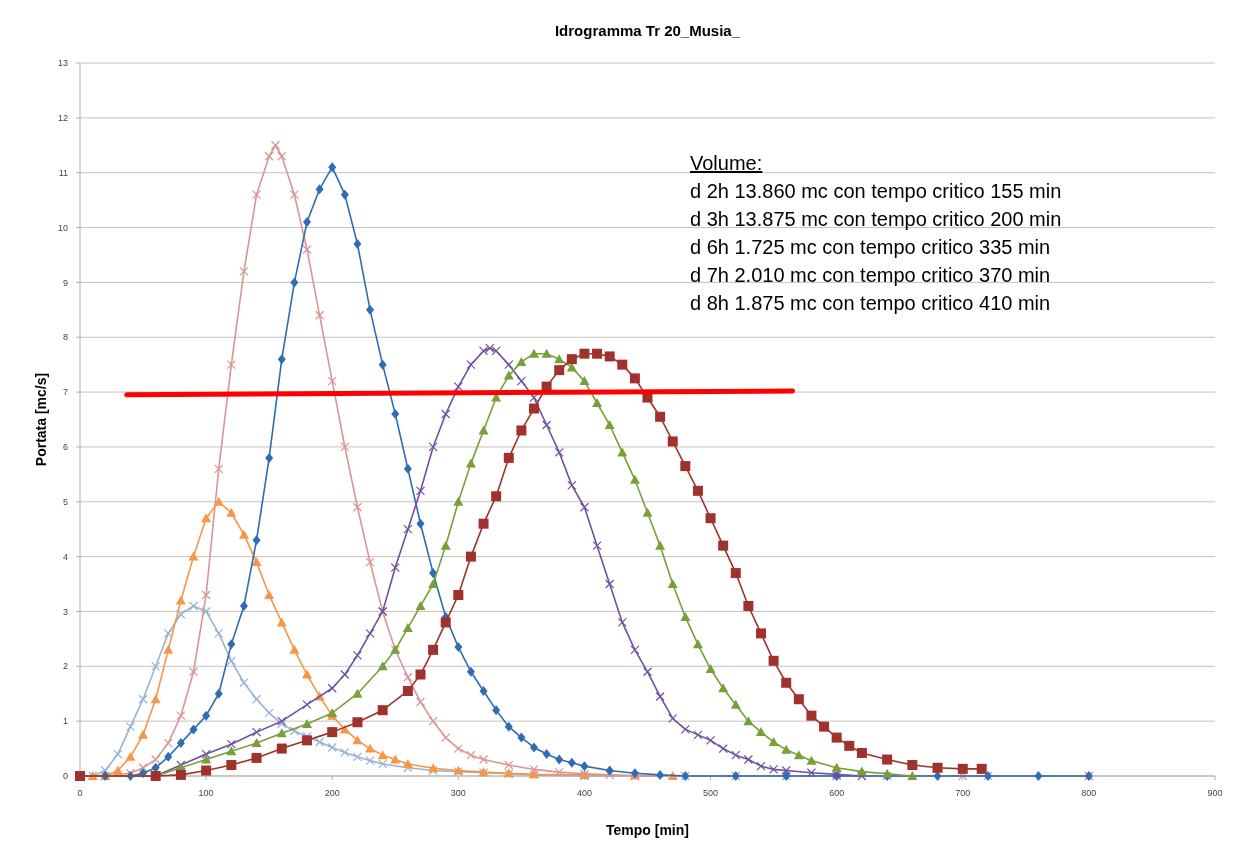  What do you see at coordinates (65, 556) in the screenshot?
I see `y-tick-label: 4` at bounding box center [65, 556].